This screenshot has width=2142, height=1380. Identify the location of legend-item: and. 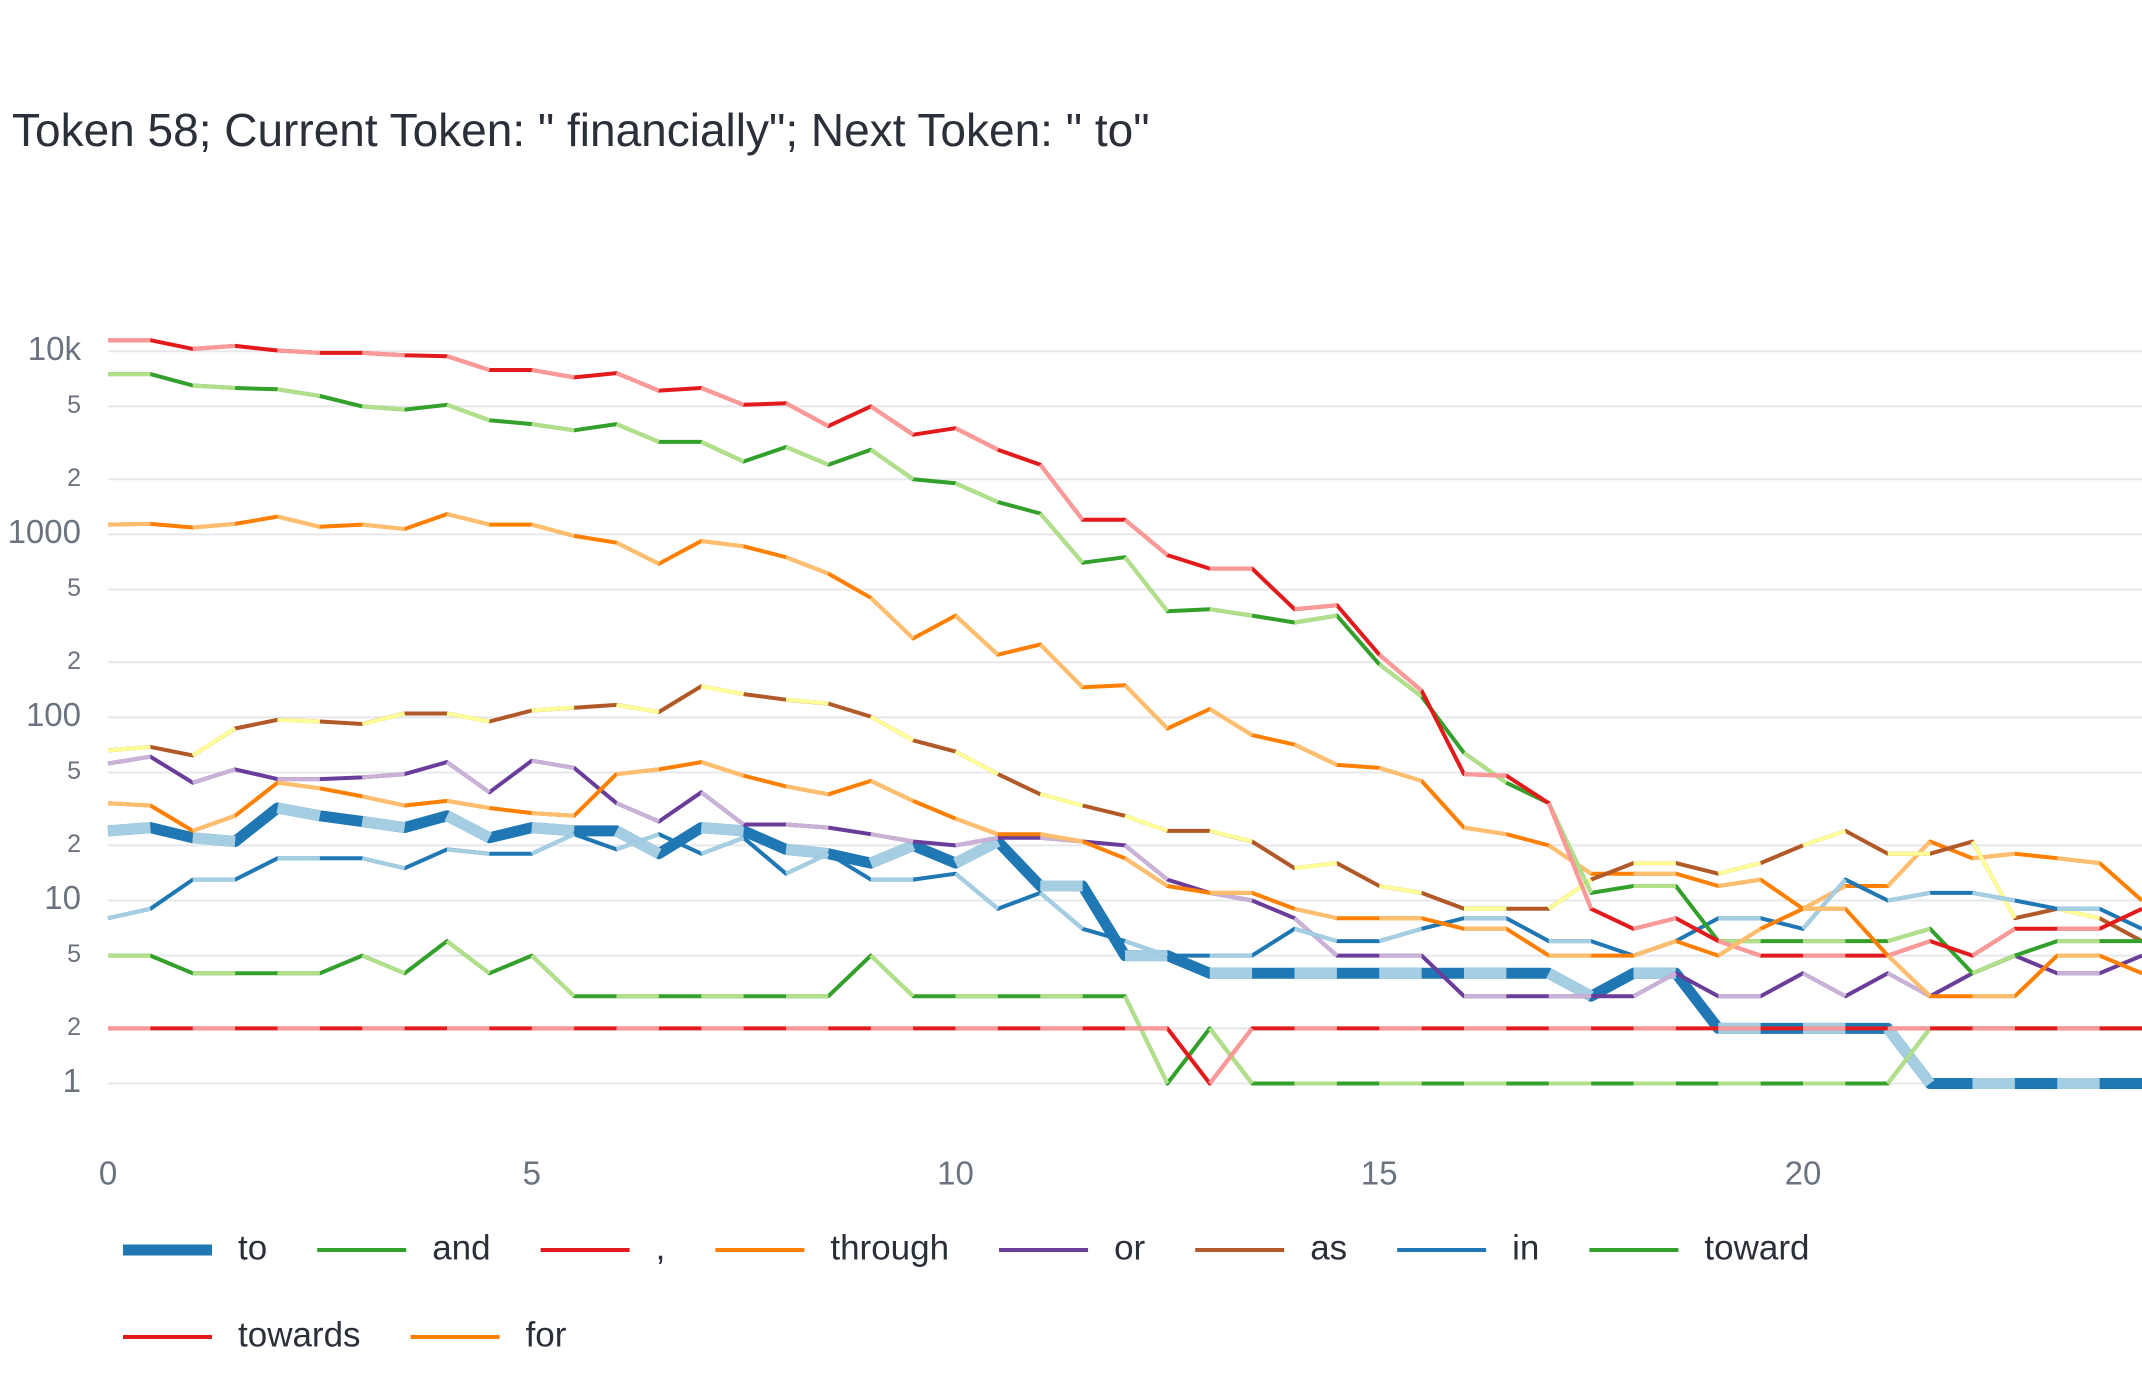
(404, 1247).